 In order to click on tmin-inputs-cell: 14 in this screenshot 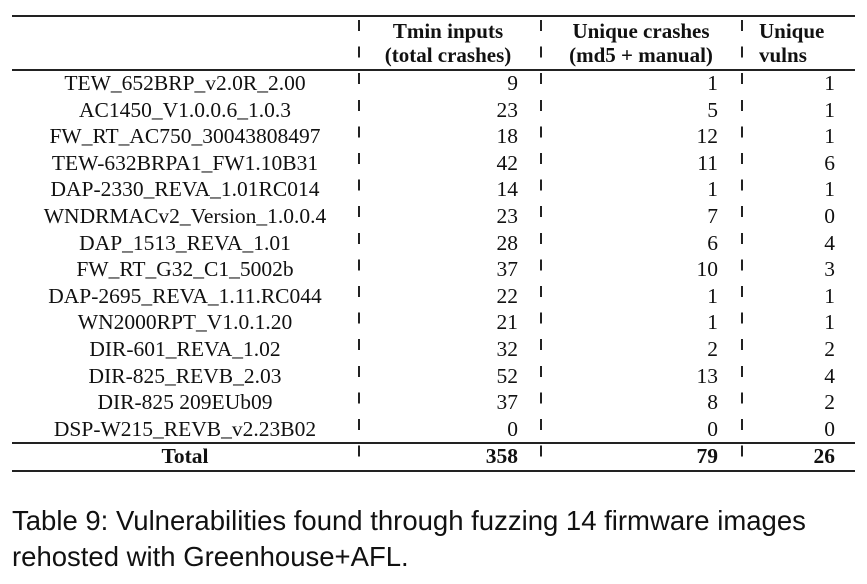, I will do `click(507, 189)`.